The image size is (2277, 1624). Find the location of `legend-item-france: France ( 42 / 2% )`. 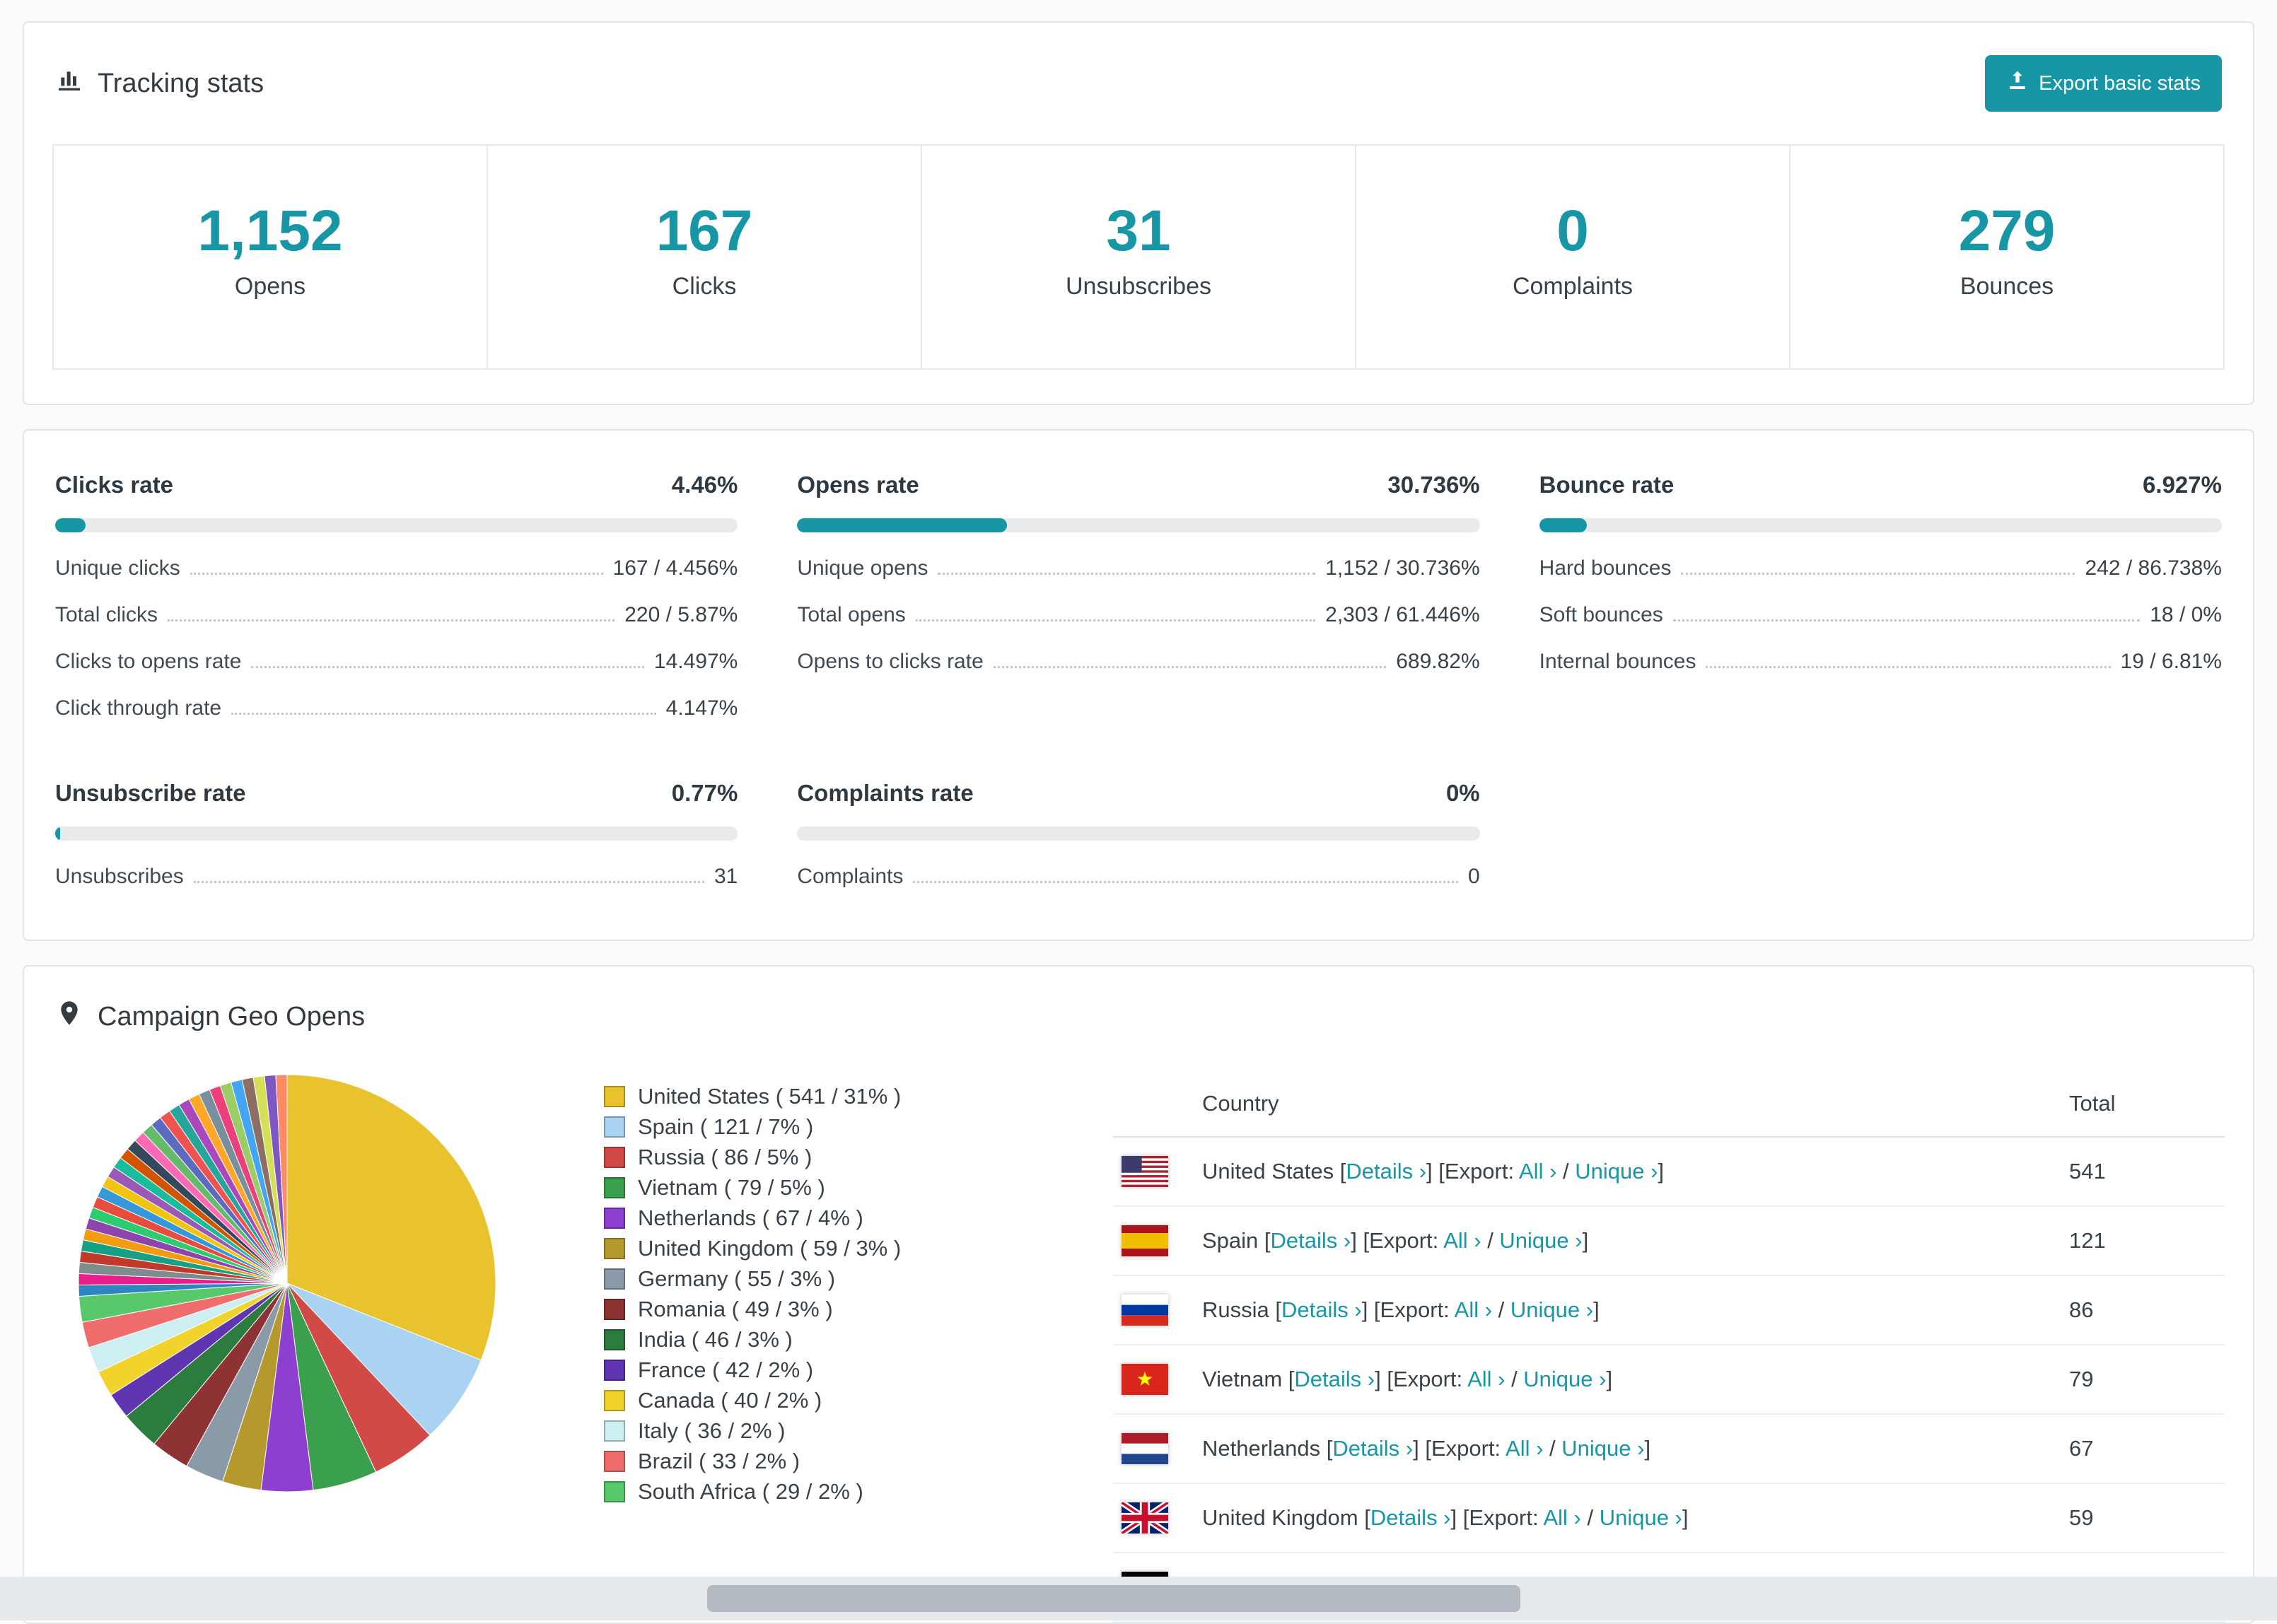

legend-item-france: France ( 42 / 2% ) is located at coordinates (851, 1370).